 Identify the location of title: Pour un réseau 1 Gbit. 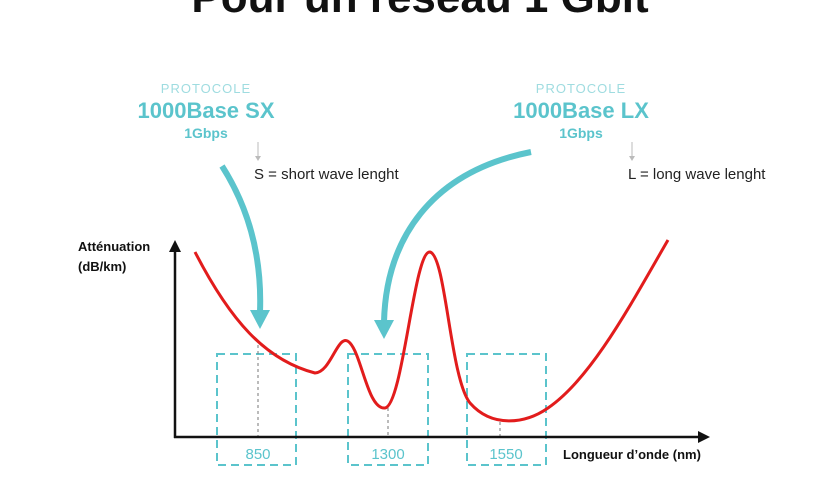
(420, 11).